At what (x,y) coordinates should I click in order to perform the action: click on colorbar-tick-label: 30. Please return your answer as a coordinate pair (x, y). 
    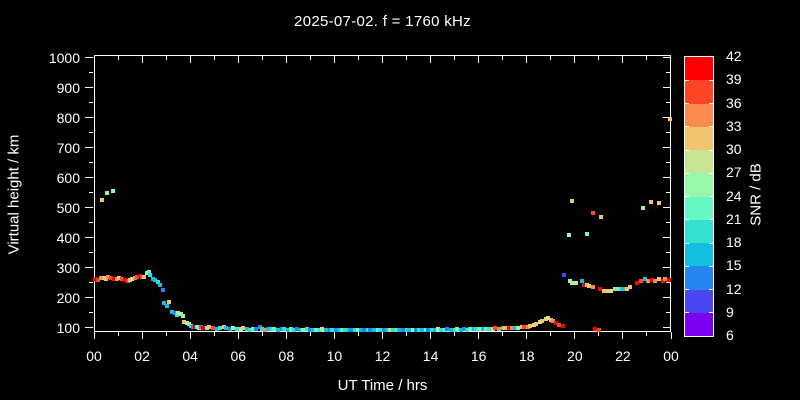
    Looking at the image, I should click on (734, 149).